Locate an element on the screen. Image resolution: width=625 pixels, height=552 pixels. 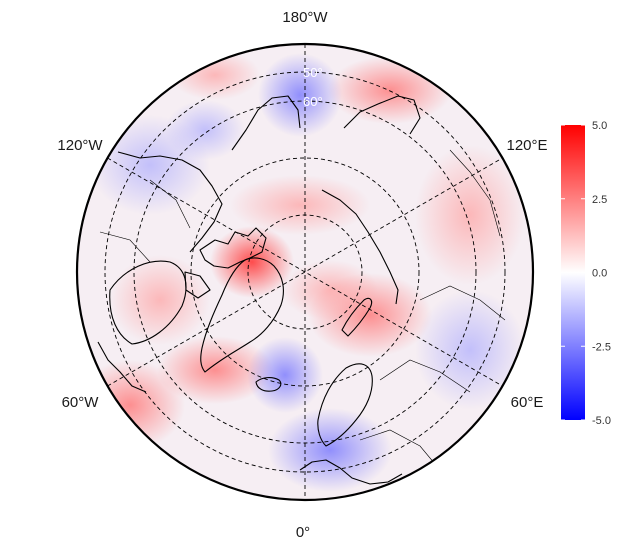
anomaly-patch-bering-sea is located at coordinates (300, 95).